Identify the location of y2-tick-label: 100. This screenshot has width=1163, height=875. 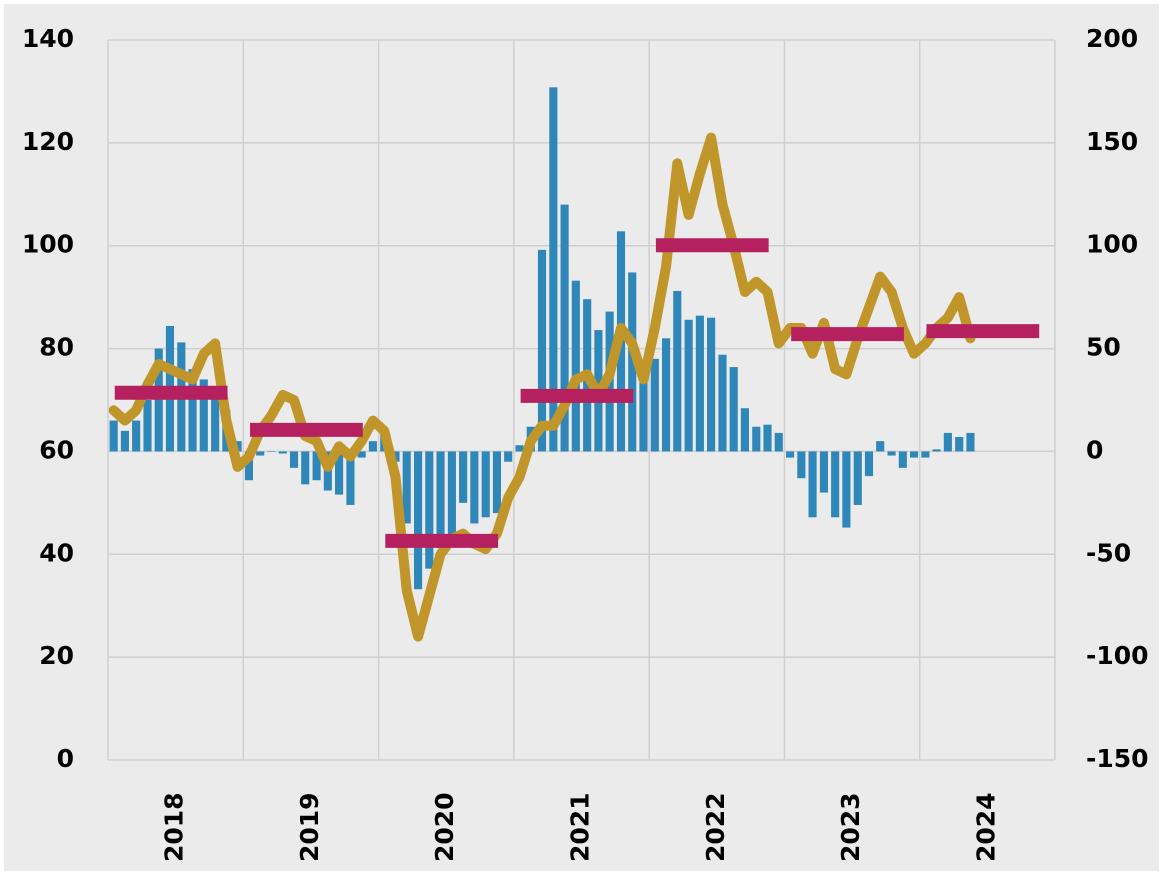
(1112, 244).